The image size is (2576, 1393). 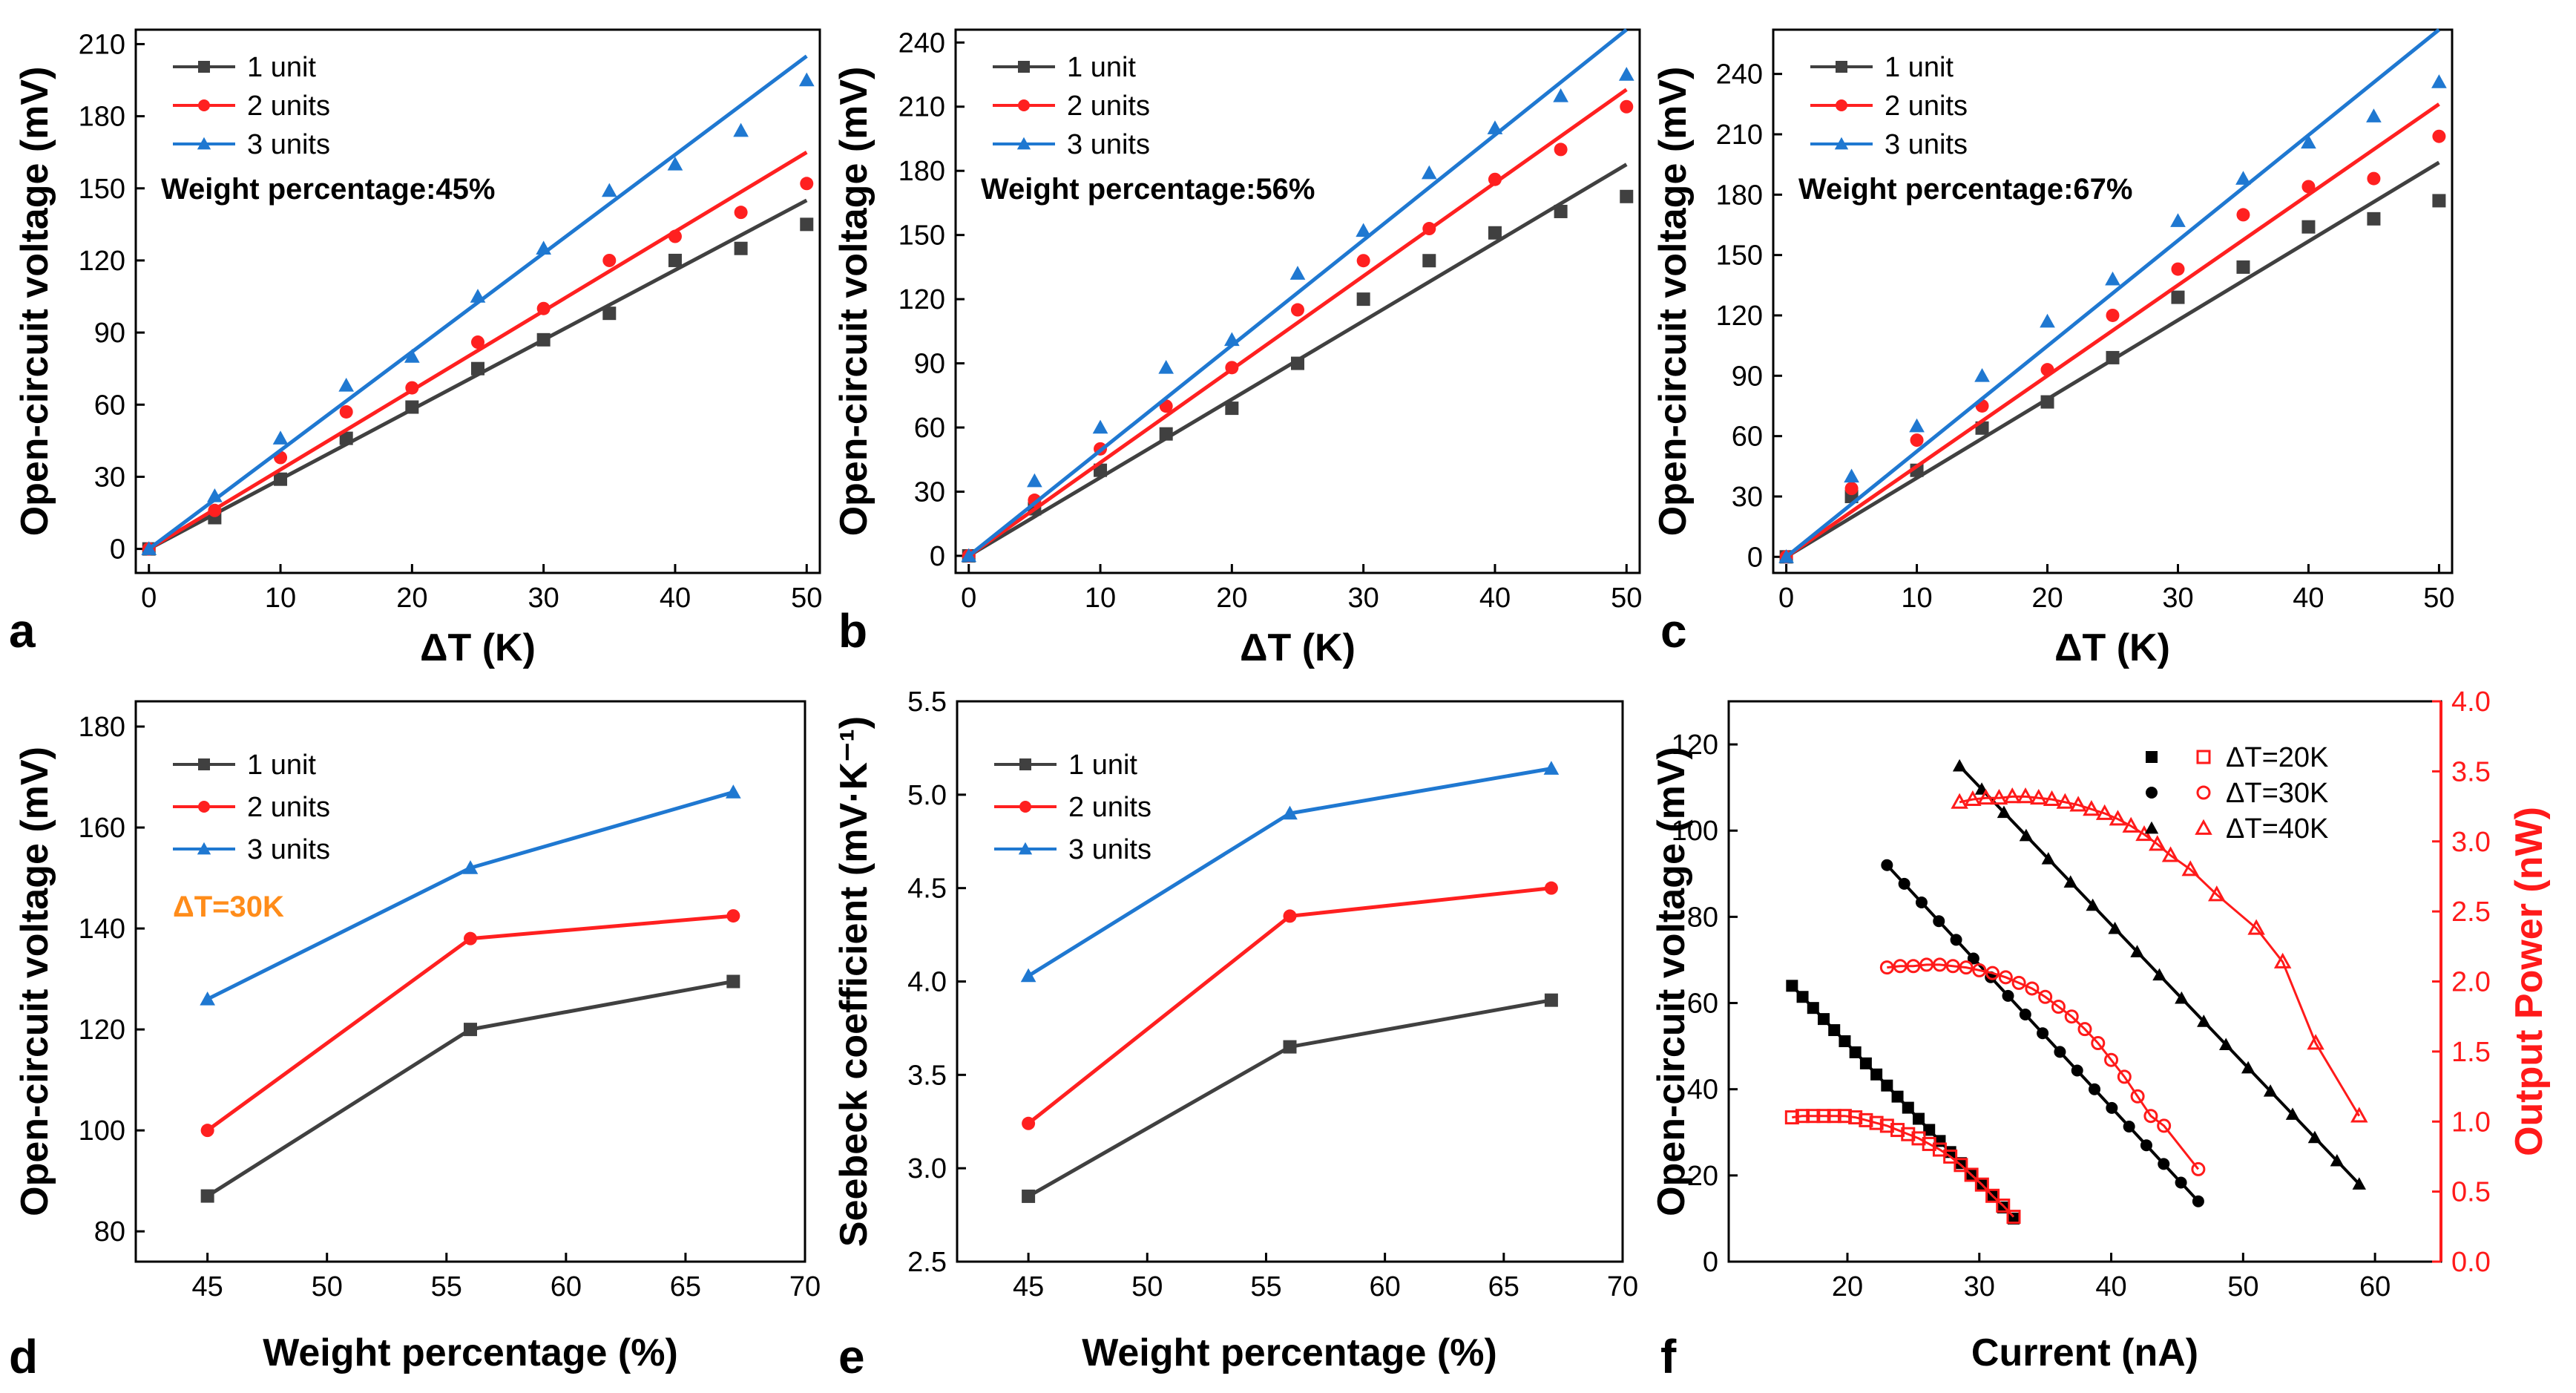 What do you see at coordinates (280, 598) in the screenshot?
I see `x-tick-label: 10` at bounding box center [280, 598].